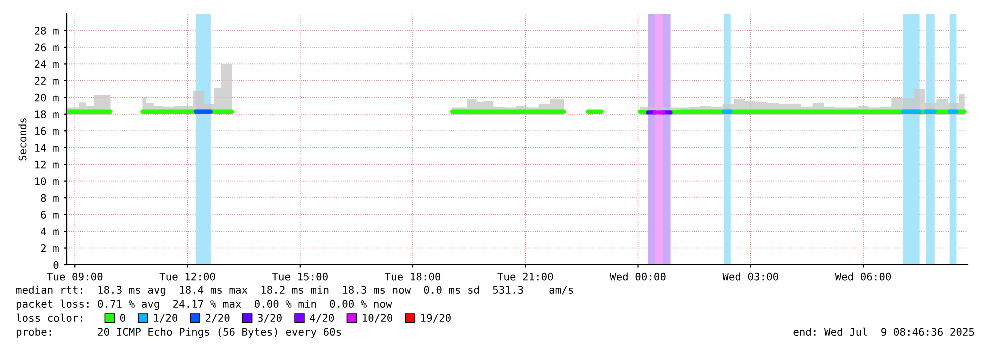  What do you see at coordinates (750, 276) in the screenshot?
I see `x-tick-label: Wed 03:00` at bounding box center [750, 276].